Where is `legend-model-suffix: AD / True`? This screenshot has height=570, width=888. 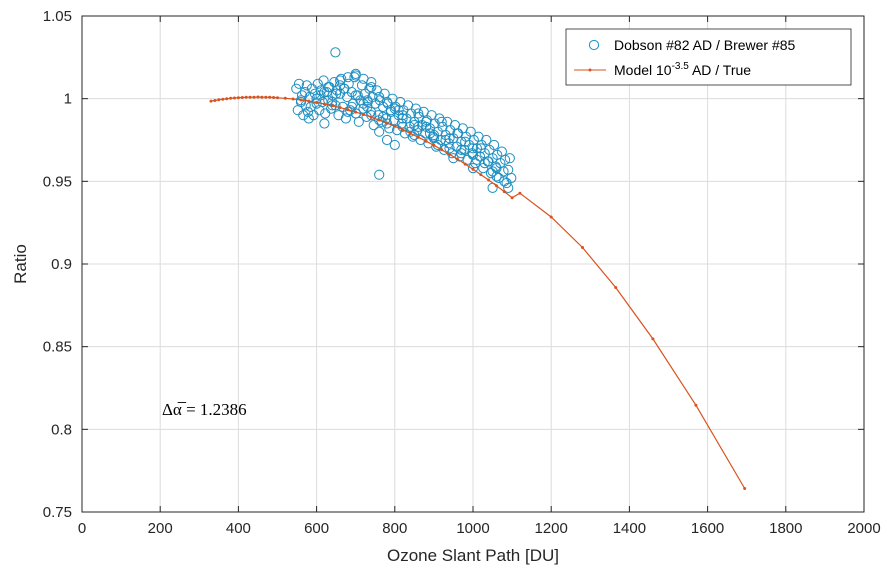
legend-model-suffix: AD / True is located at coordinates (720, 70).